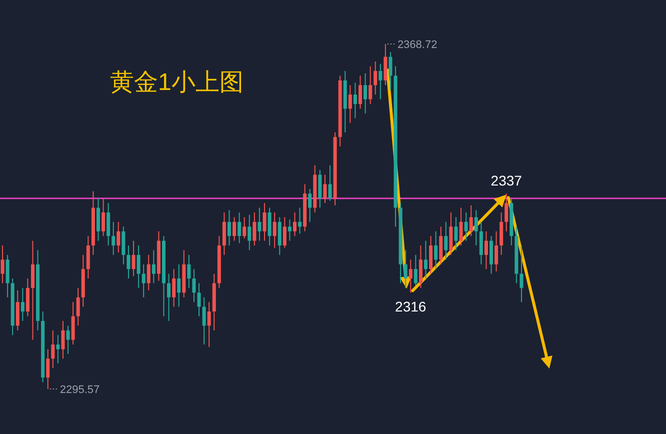 Image resolution: width=666 pixels, height=434 pixels. Describe the element at coordinates (410, 306) in the screenshot. I see `annotation: 2316` at that location.